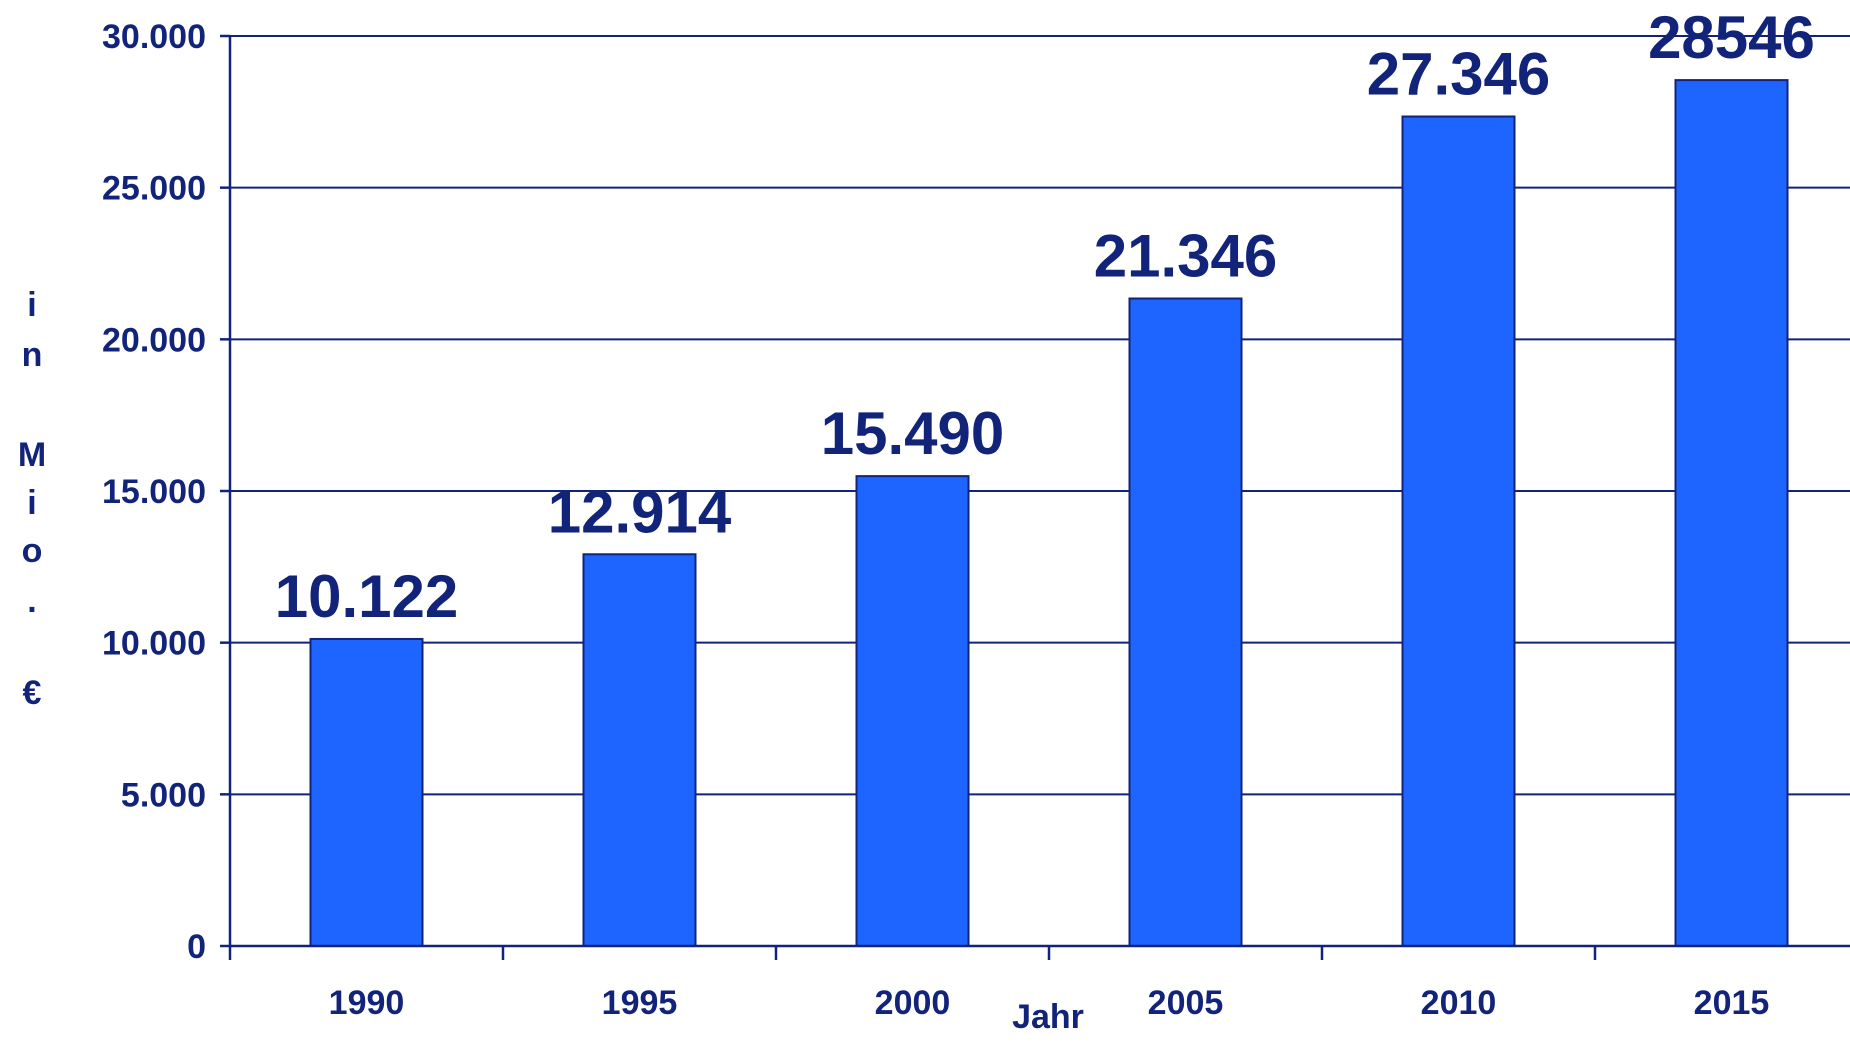 This screenshot has height=1042, width=1850. I want to click on y-tick-label: 25.000, so click(154, 189).